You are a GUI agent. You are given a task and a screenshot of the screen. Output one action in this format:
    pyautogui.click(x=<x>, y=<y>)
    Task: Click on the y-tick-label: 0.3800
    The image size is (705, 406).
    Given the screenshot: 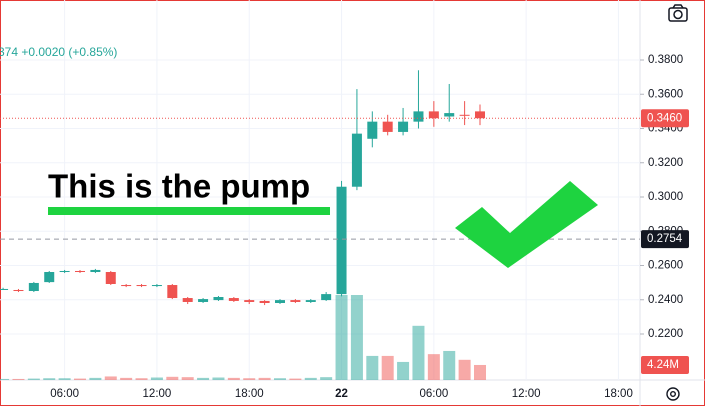 What is the action you would take?
    pyautogui.click(x=665, y=60)
    